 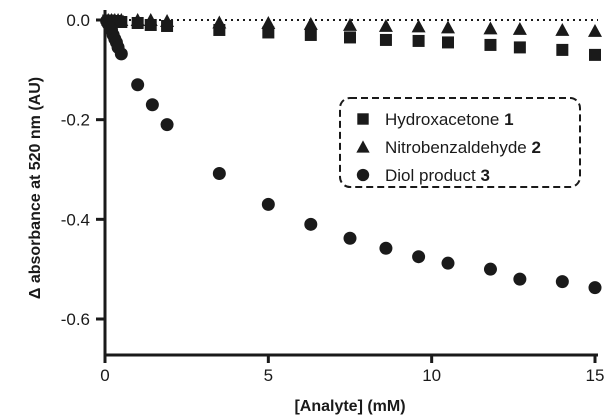 What do you see at coordinates (78, 20) in the screenshot?
I see `y-tick-label: 0.0` at bounding box center [78, 20].